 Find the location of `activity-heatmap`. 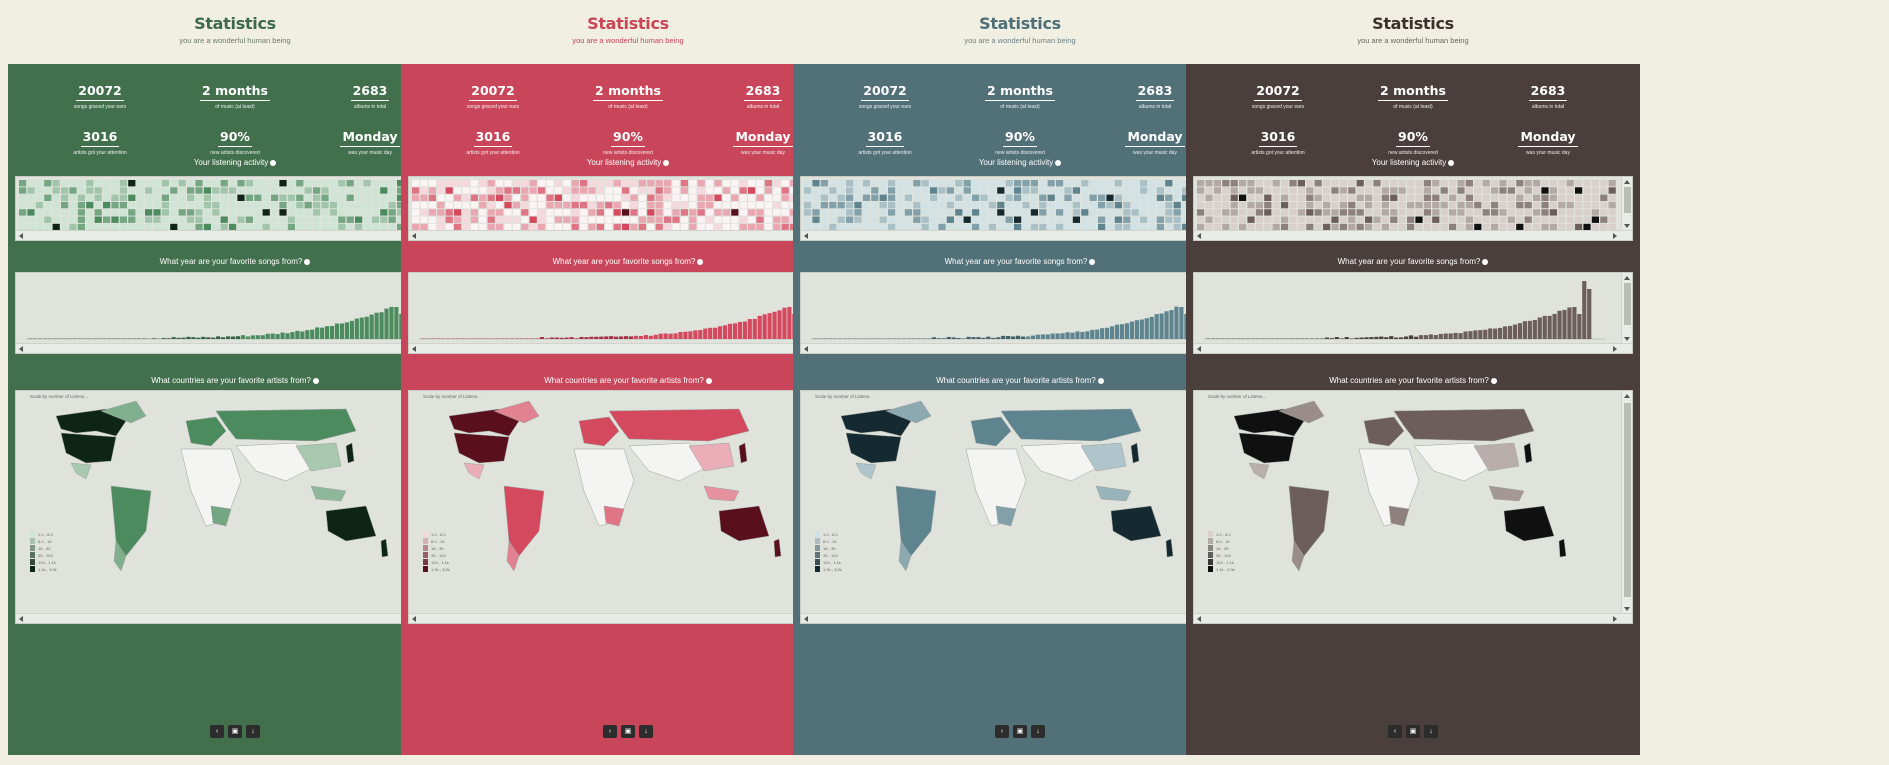

activity-heatmap is located at coordinates (1413, 208).